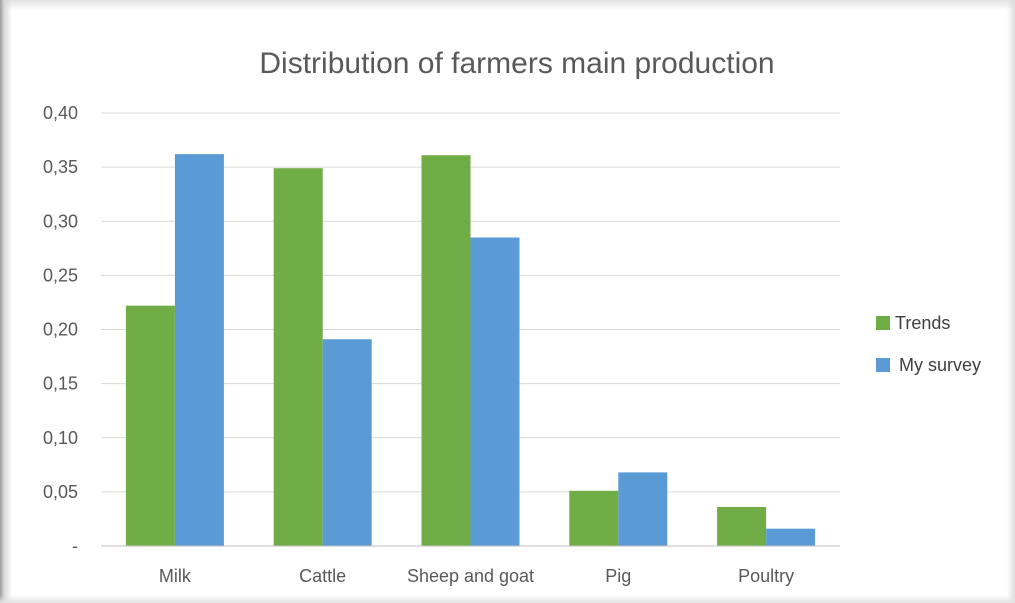 This screenshot has height=603, width=1015. I want to click on x-tick-label: Pig, so click(618, 576).